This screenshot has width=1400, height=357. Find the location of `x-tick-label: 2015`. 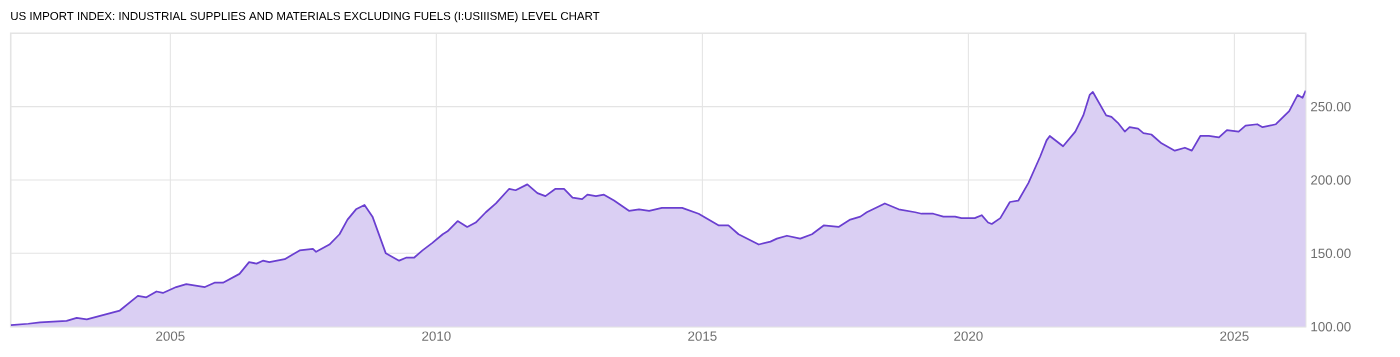

x-tick-label: 2015 is located at coordinates (702, 336).